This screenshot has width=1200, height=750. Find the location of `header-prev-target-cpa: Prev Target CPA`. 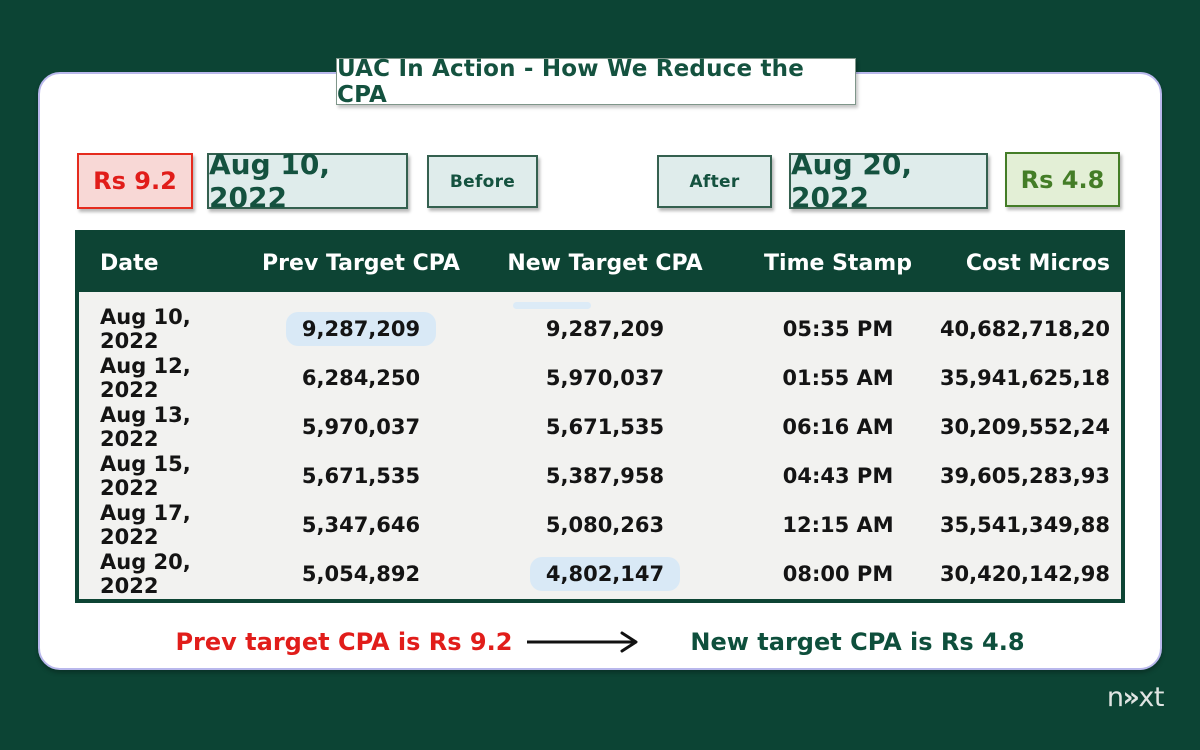

header-prev-target-cpa: Prev Target CPA is located at coordinates (361, 263).